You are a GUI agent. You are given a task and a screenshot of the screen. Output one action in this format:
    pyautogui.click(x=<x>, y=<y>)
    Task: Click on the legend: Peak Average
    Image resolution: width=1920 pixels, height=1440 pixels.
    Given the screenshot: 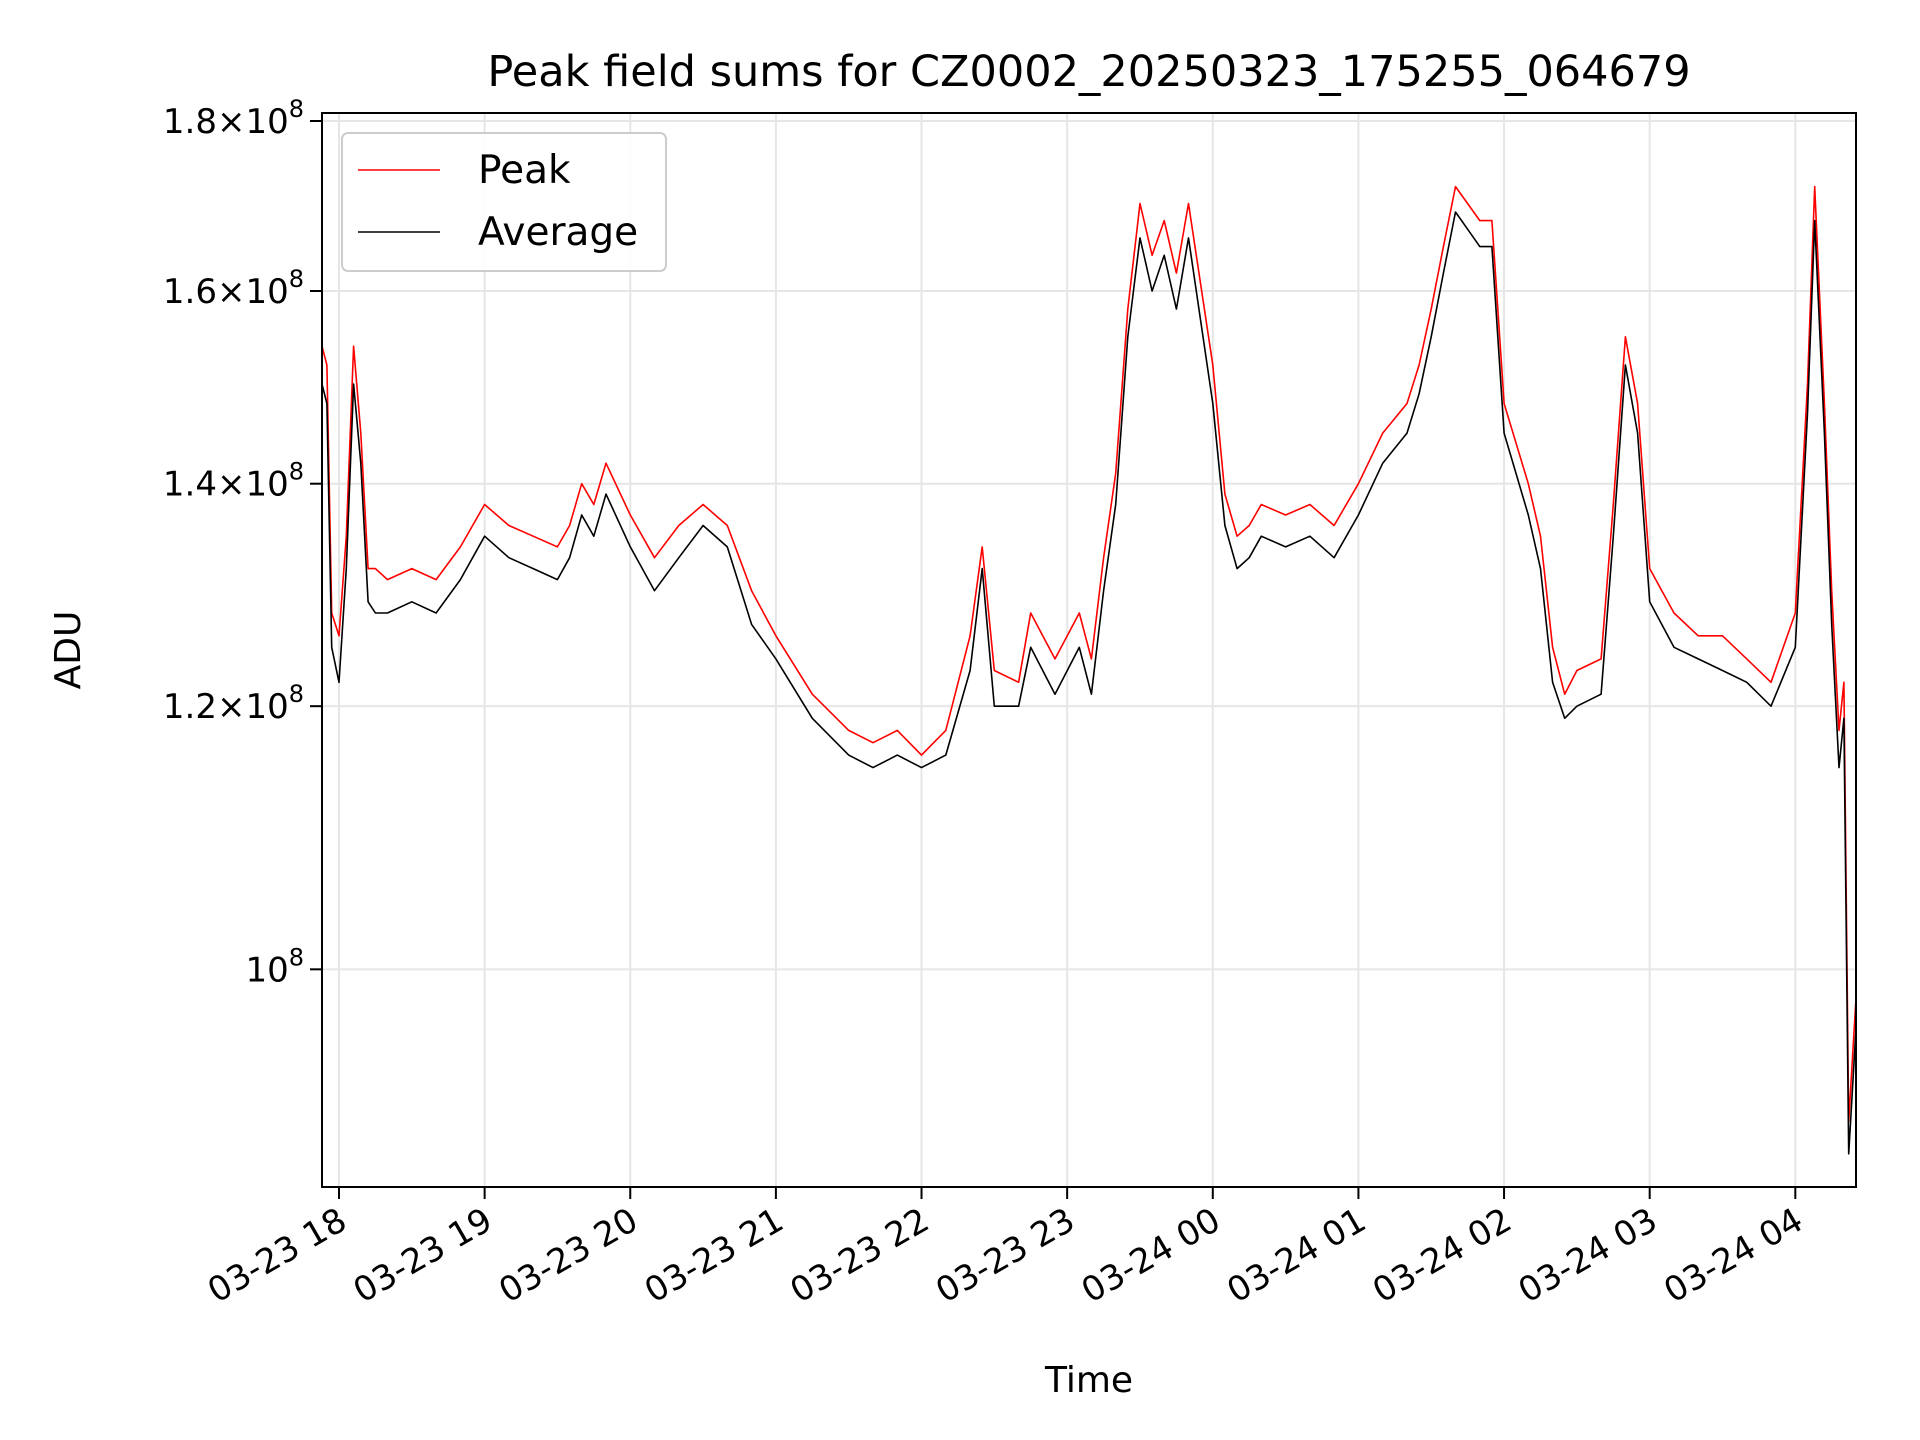 What is the action you would take?
    pyautogui.click(x=504, y=202)
    